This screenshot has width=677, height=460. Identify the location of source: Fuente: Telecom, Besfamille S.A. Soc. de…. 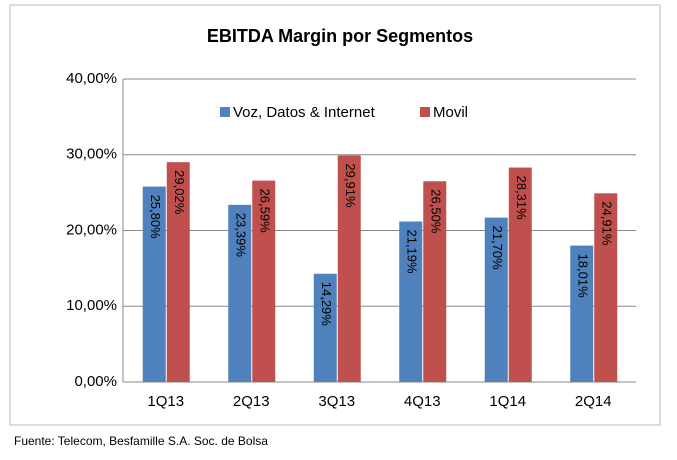
(141, 441).